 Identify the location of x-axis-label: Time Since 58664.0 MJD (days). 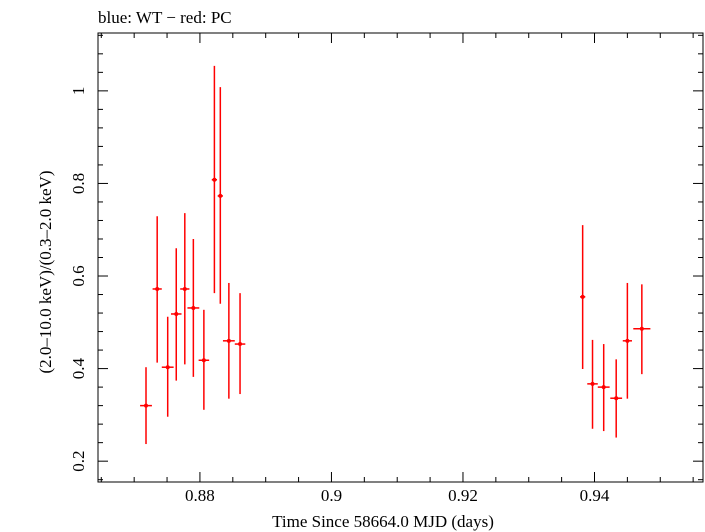
(383, 521).